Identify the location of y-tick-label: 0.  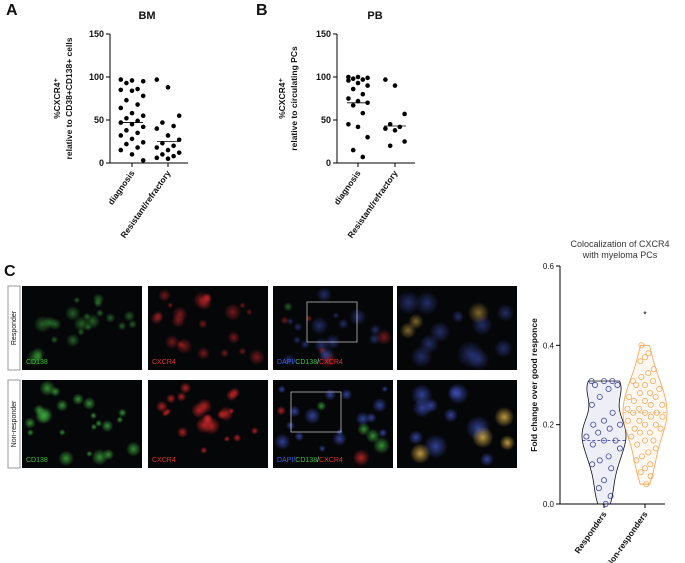
(101, 163).